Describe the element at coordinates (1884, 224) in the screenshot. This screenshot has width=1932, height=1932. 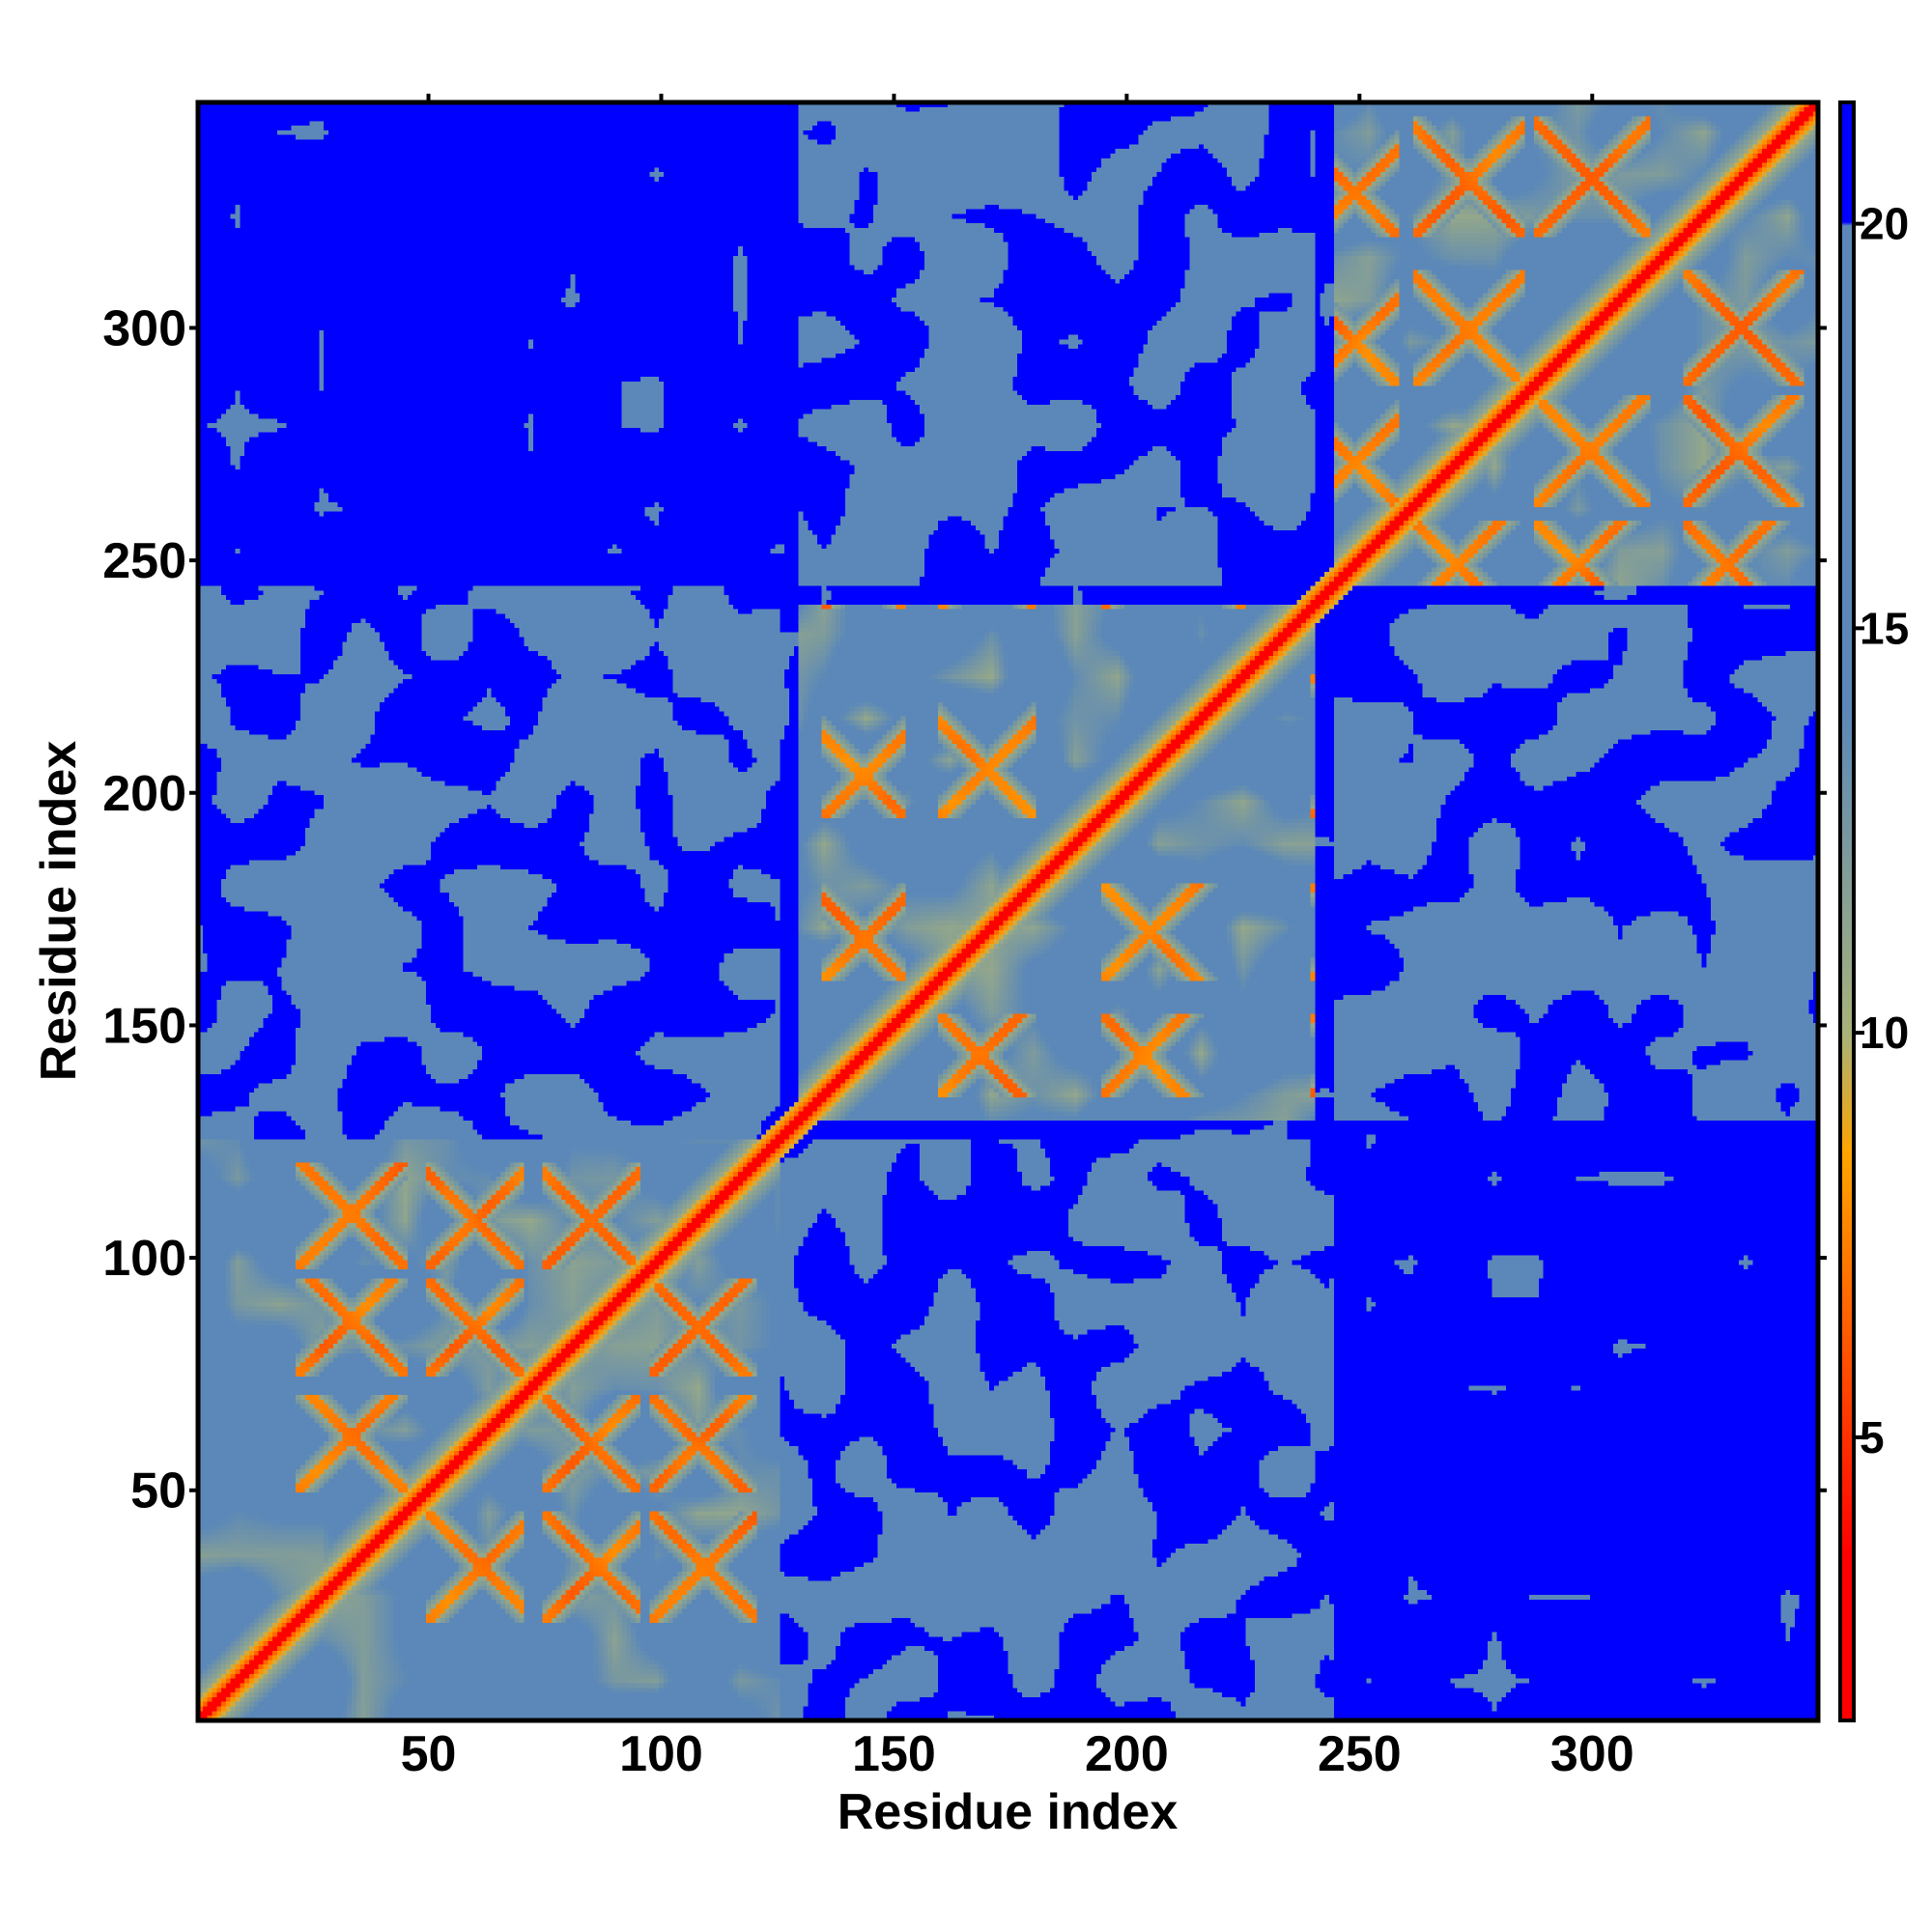
I see `colorbar-tick-label: 20` at that location.